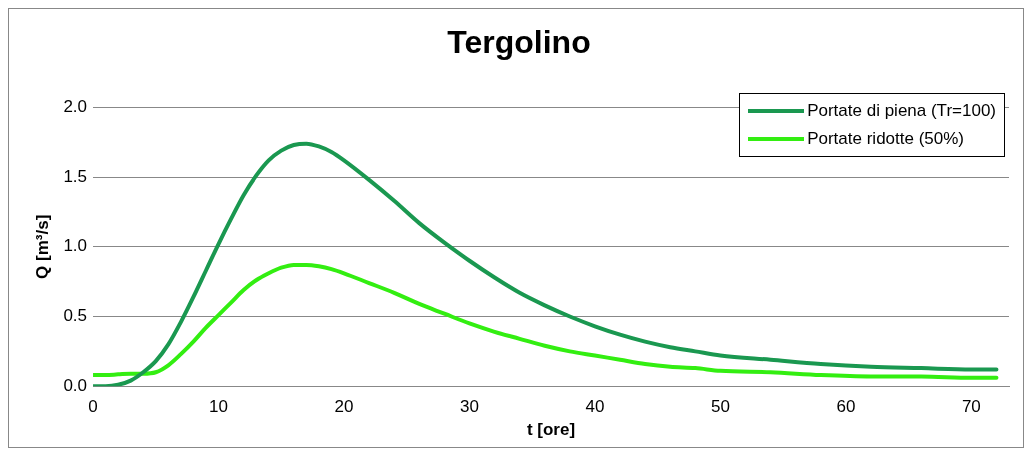 The image size is (1032, 456). I want to click on y-tick-label: 0.0, so click(75, 385).